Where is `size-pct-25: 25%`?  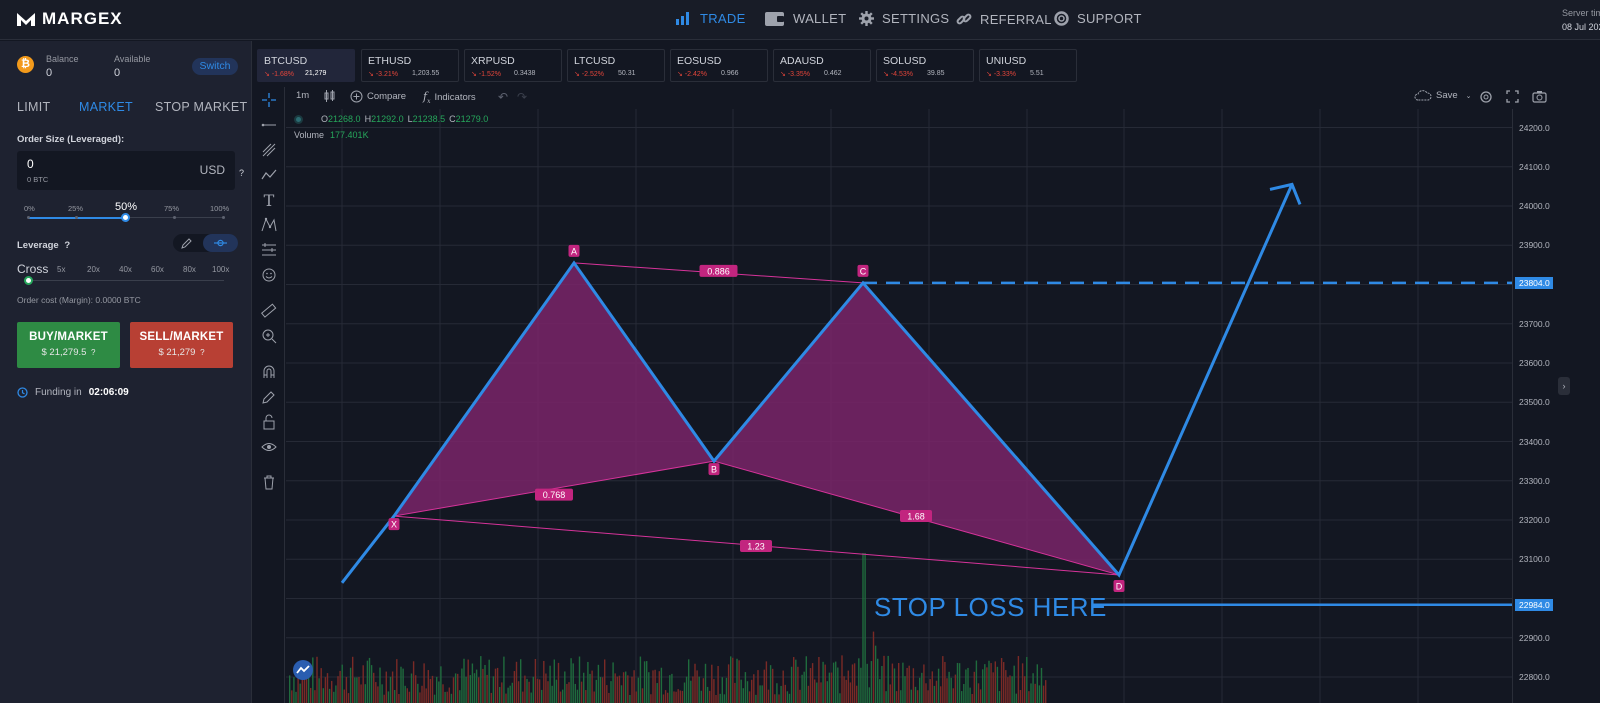 size-pct-25: 25% is located at coordinates (76, 208).